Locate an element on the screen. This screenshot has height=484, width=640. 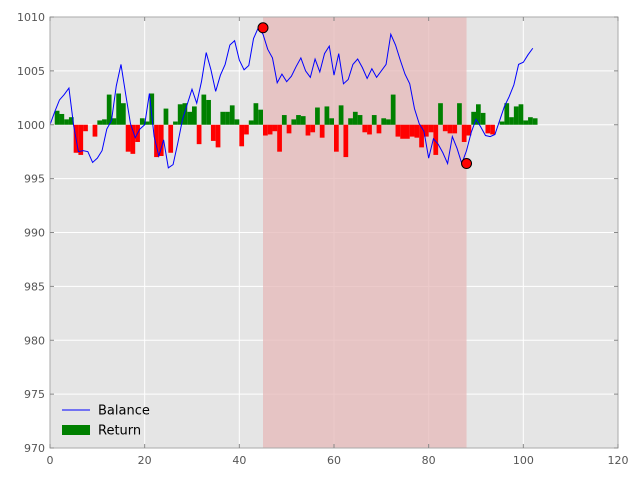
x-tick-label: 80 is located at coordinates (429, 460).